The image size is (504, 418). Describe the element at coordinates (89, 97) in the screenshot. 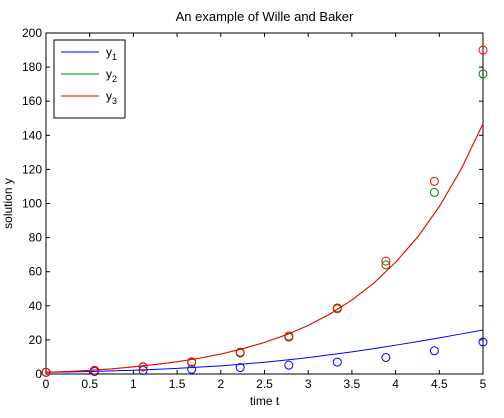

I see `legend-item-y3: y3` at that location.